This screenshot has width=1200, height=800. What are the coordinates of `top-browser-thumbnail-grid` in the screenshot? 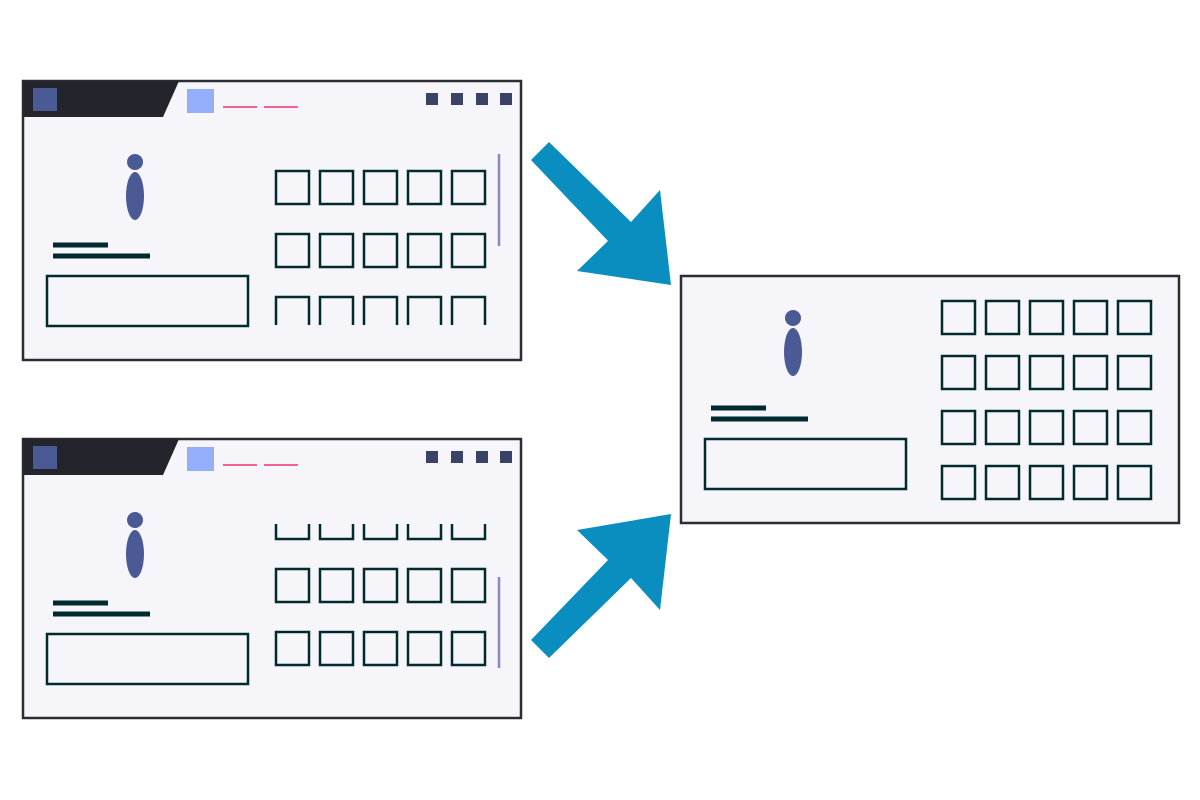 It's located at (380, 247).